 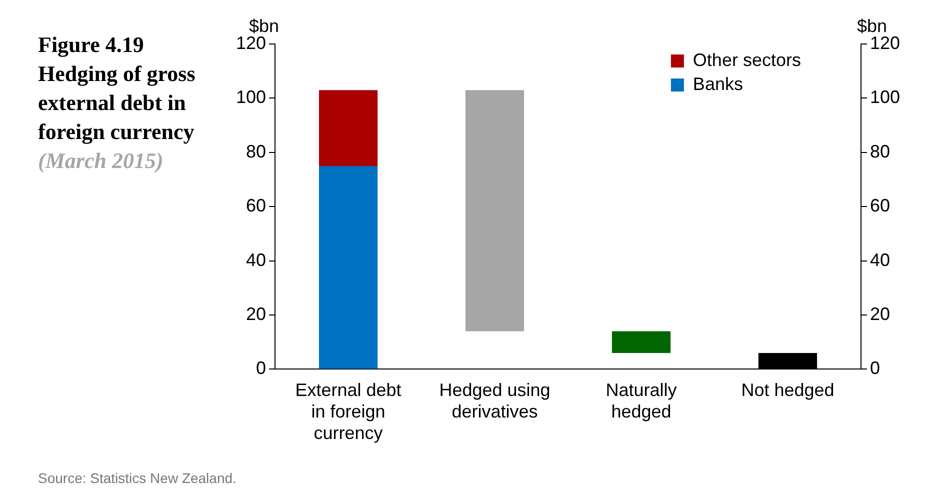 What do you see at coordinates (746, 60) in the screenshot?
I see `legend-label: Other sectors` at bounding box center [746, 60].